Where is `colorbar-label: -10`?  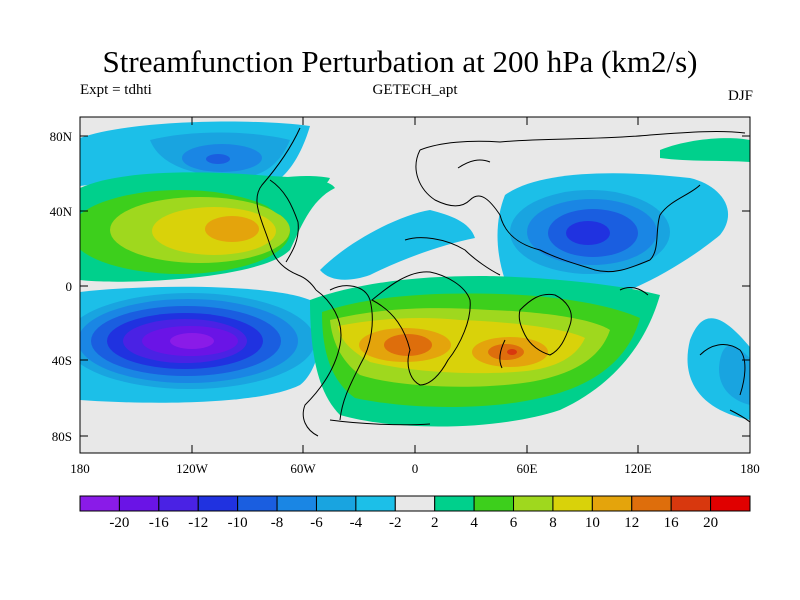
colorbar-label: -10 is located at coordinates (238, 523).